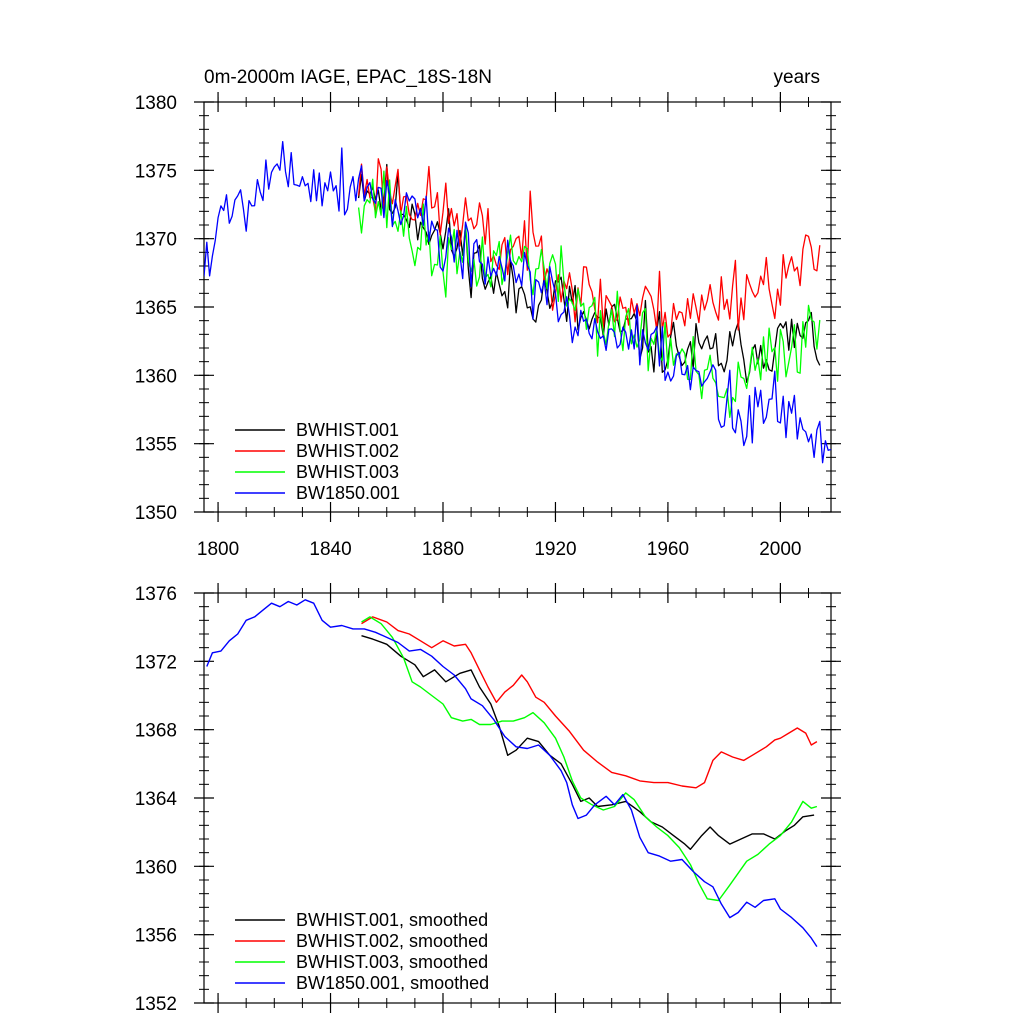 Image resolution: width=1024 pixels, height=1024 pixels. What do you see at coordinates (589, 702) in the screenshot?
I see `series-line-bwhist-002-smoothed` at bounding box center [589, 702].